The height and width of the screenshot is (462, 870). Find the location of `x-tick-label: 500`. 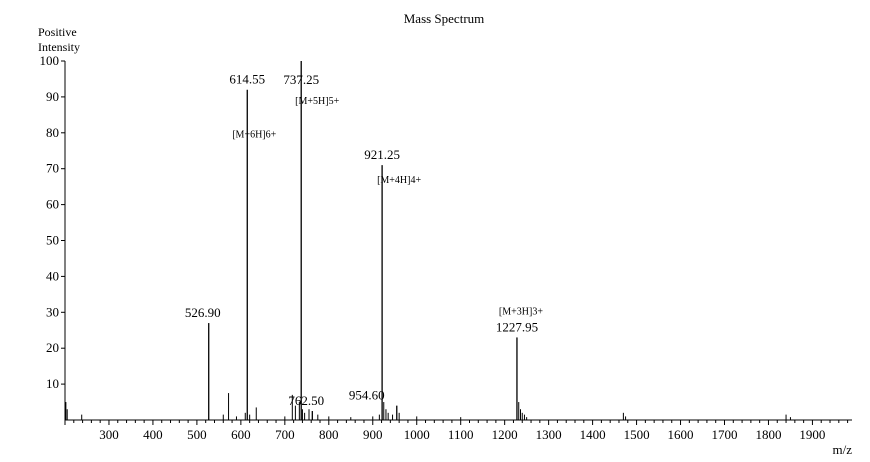

x-tick-label: 500 is located at coordinates (197, 434).